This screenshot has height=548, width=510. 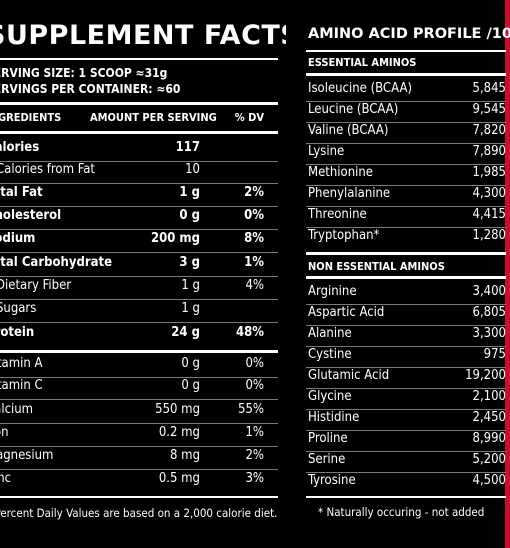 What do you see at coordinates (187, 147) in the screenshot?
I see `nutrient-amount: 117` at bounding box center [187, 147].